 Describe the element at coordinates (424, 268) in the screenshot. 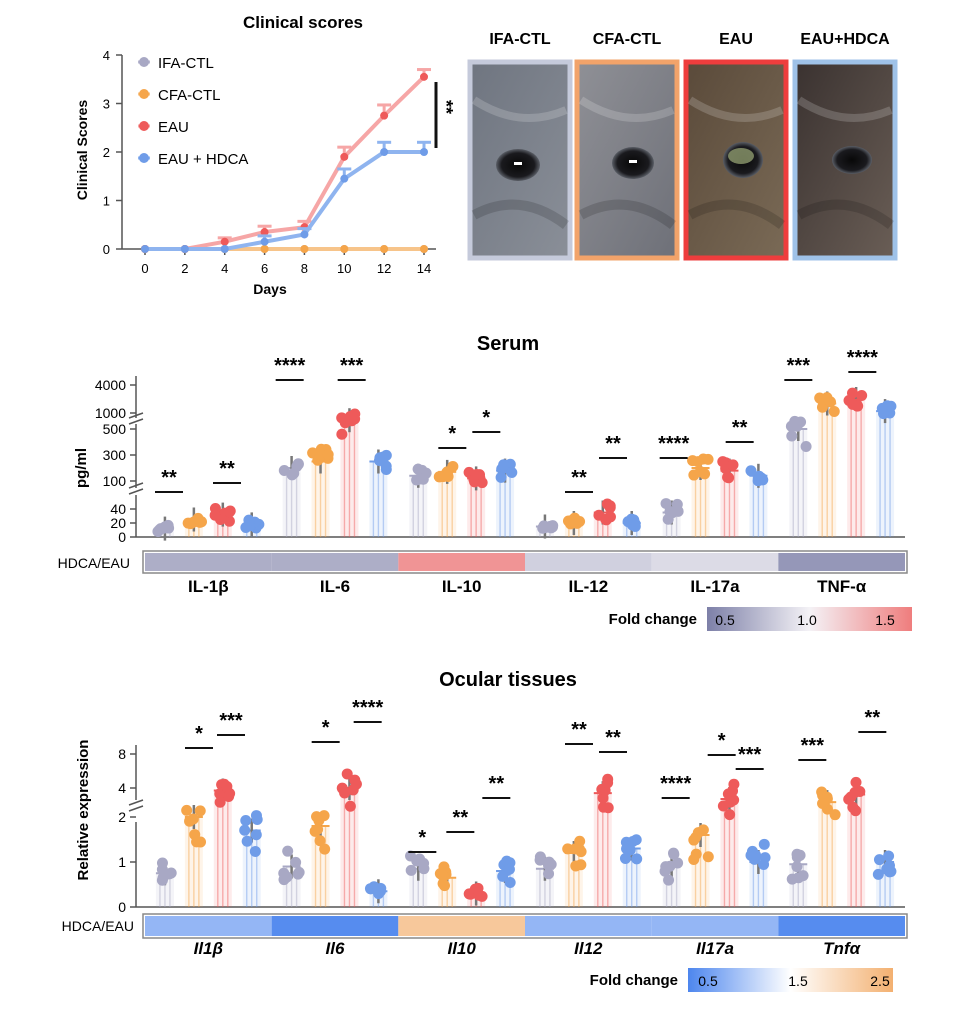

I see `clinical-x-tick-label: 14` at that location.